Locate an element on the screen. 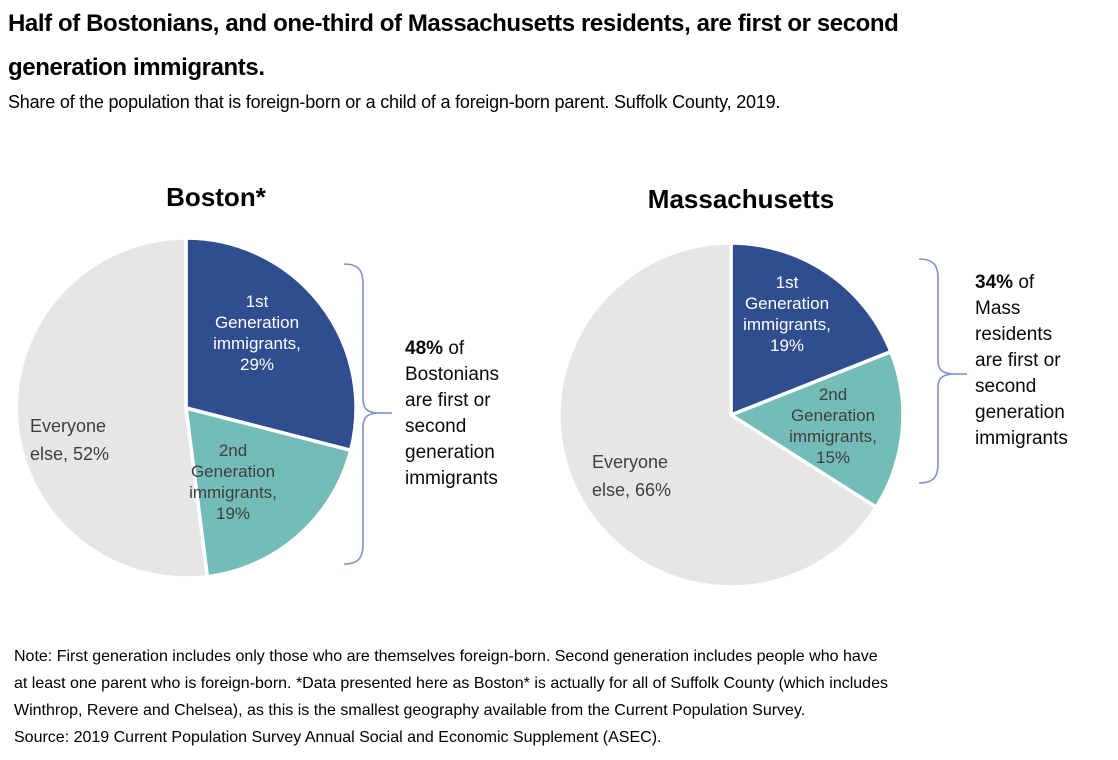 Image resolution: width=1118 pixels, height=760 pixels. boston-pie-slice-first-gen is located at coordinates (271, 344).